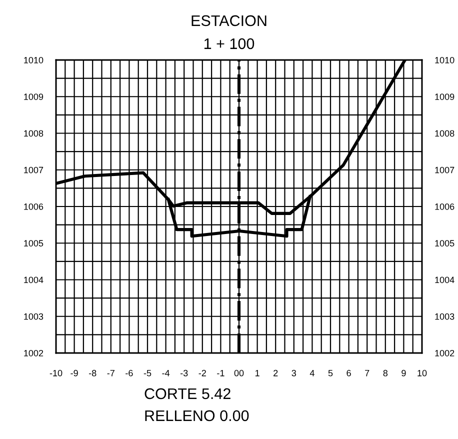 The width and height of the screenshot is (458, 439). I want to click on y2-tick-label: 1008, so click(444, 133).